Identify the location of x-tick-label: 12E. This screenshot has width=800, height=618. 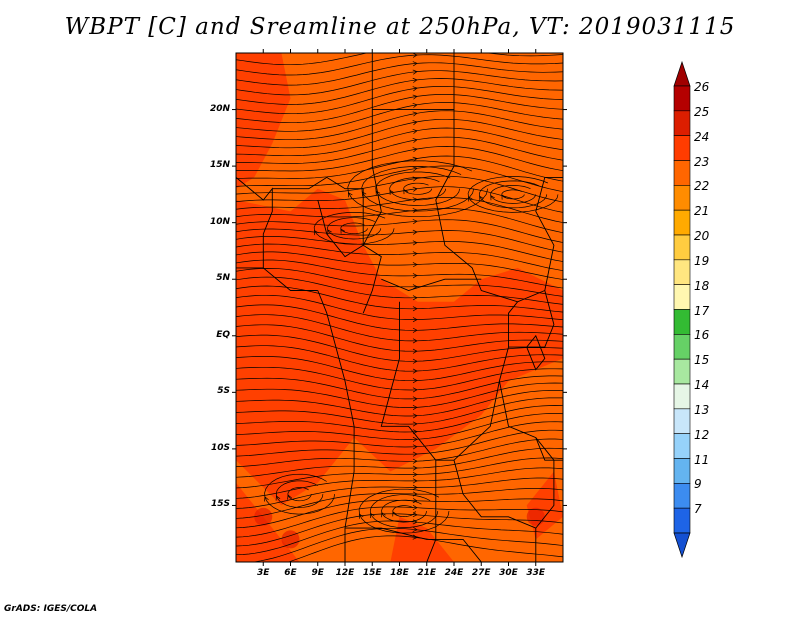
(345, 573).